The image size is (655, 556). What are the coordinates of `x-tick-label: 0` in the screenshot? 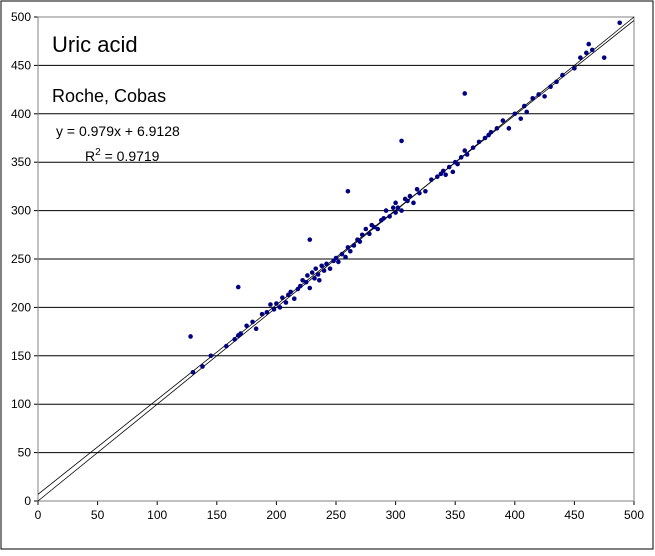 It's located at (38, 515).